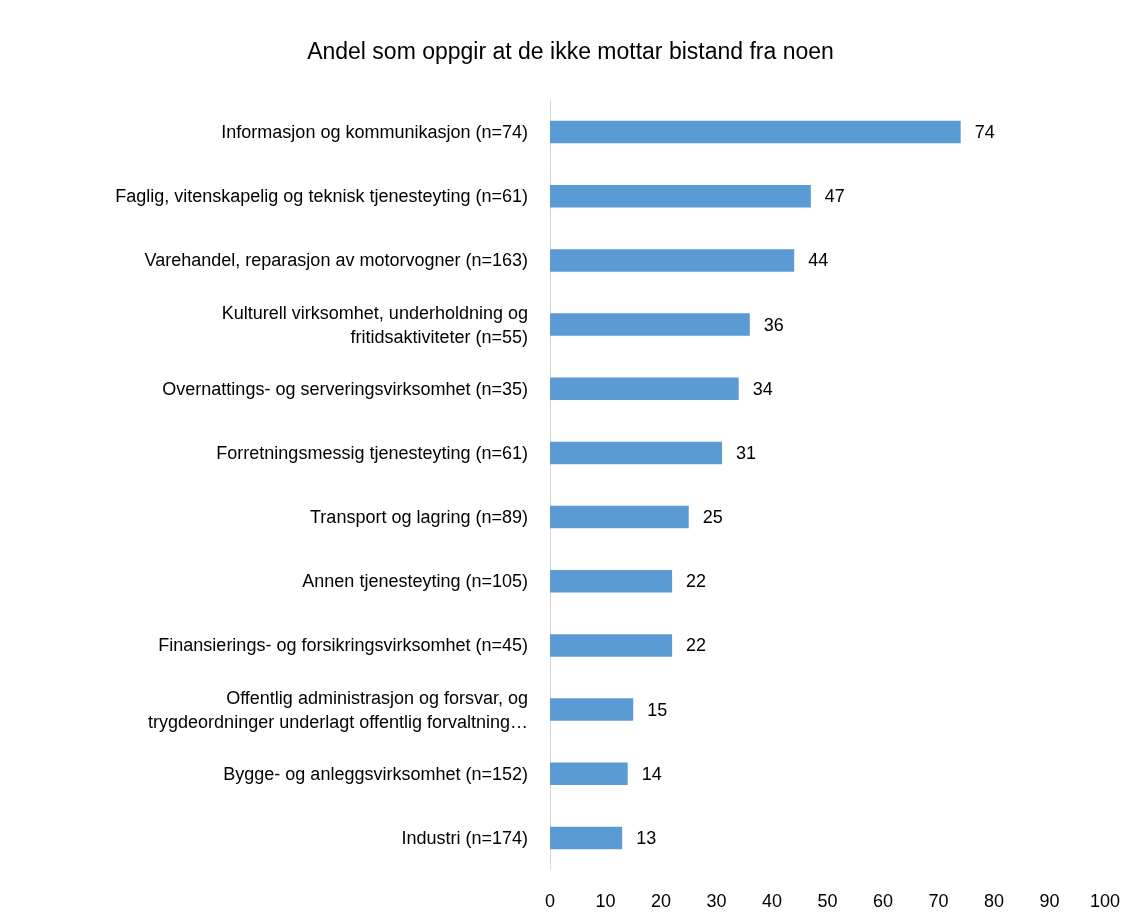 The width and height of the screenshot is (1141, 923). I want to click on data-label: 47, so click(834, 196).